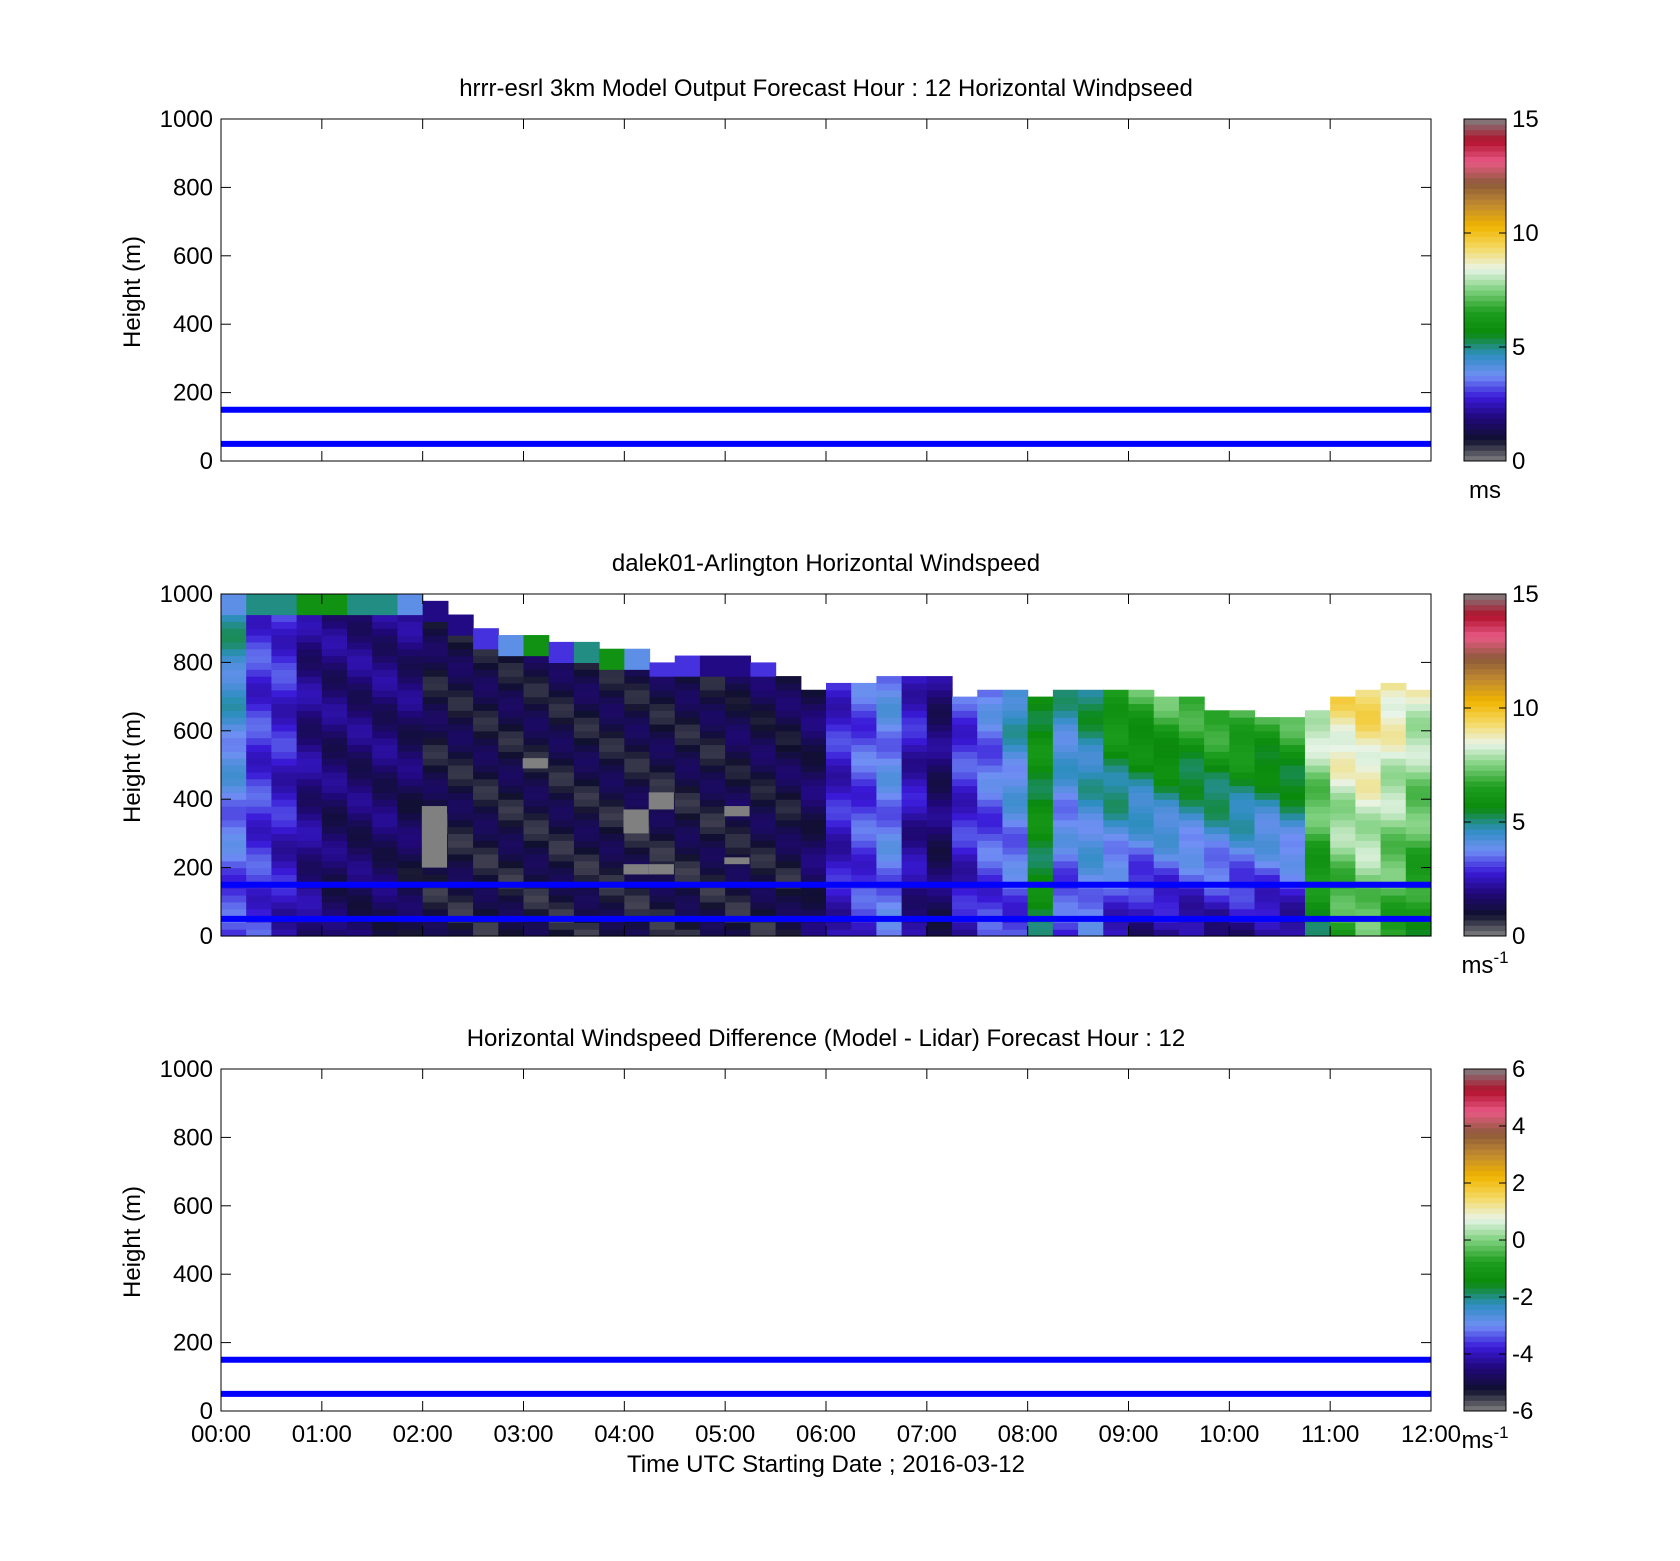  I want to click on y-tick-label: 800, so click(193, 662).